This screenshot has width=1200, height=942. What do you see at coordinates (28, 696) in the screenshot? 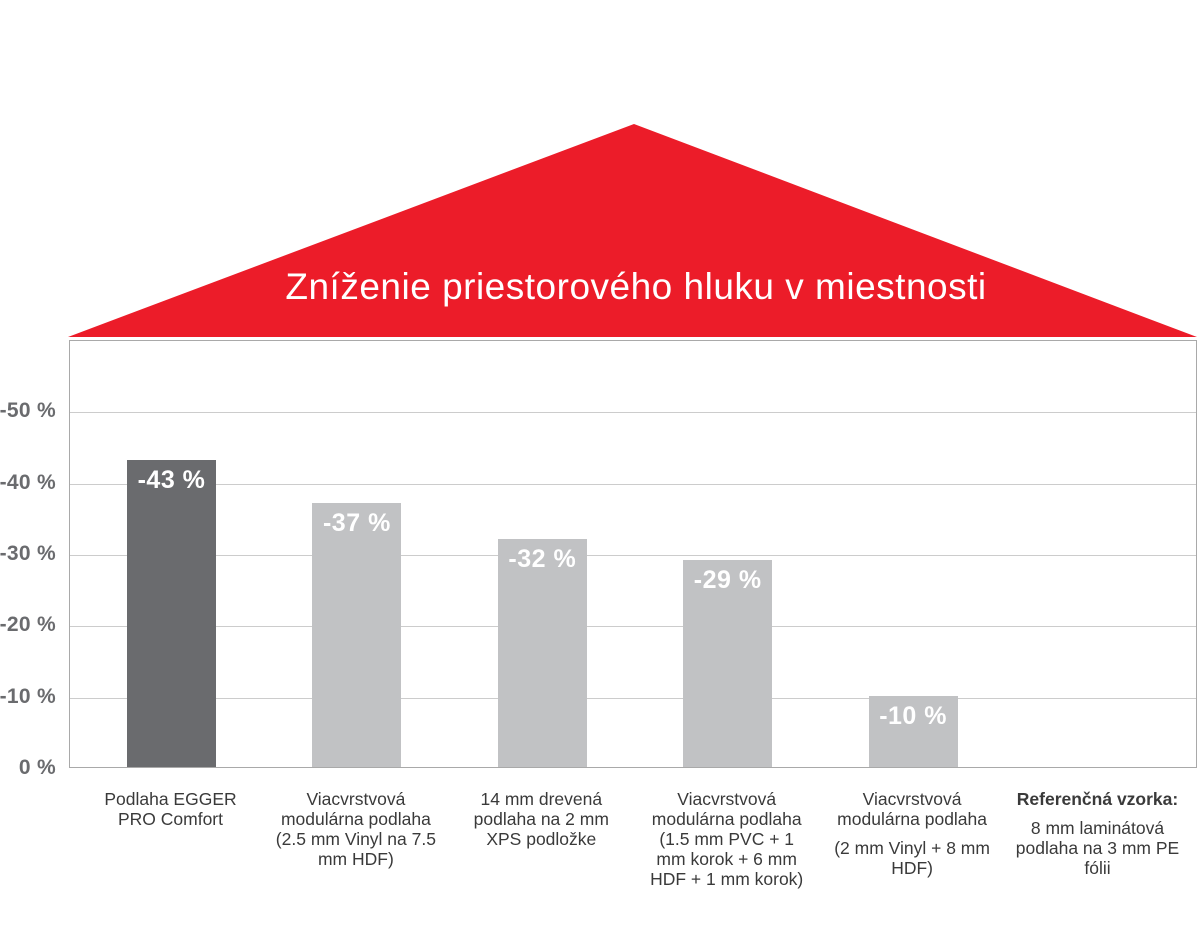
I see `y-axis-tick-label: -10 %` at bounding box center [28, 696].